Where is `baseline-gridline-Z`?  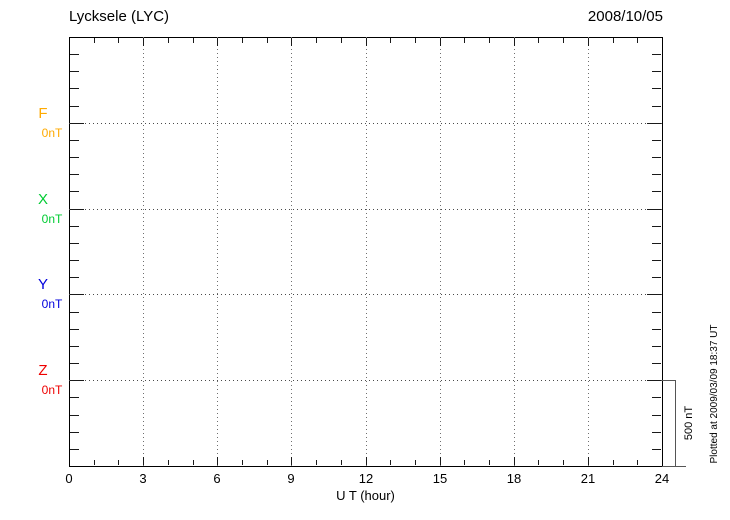
baseline-gridline-Z is located at coordinates (365, 380).